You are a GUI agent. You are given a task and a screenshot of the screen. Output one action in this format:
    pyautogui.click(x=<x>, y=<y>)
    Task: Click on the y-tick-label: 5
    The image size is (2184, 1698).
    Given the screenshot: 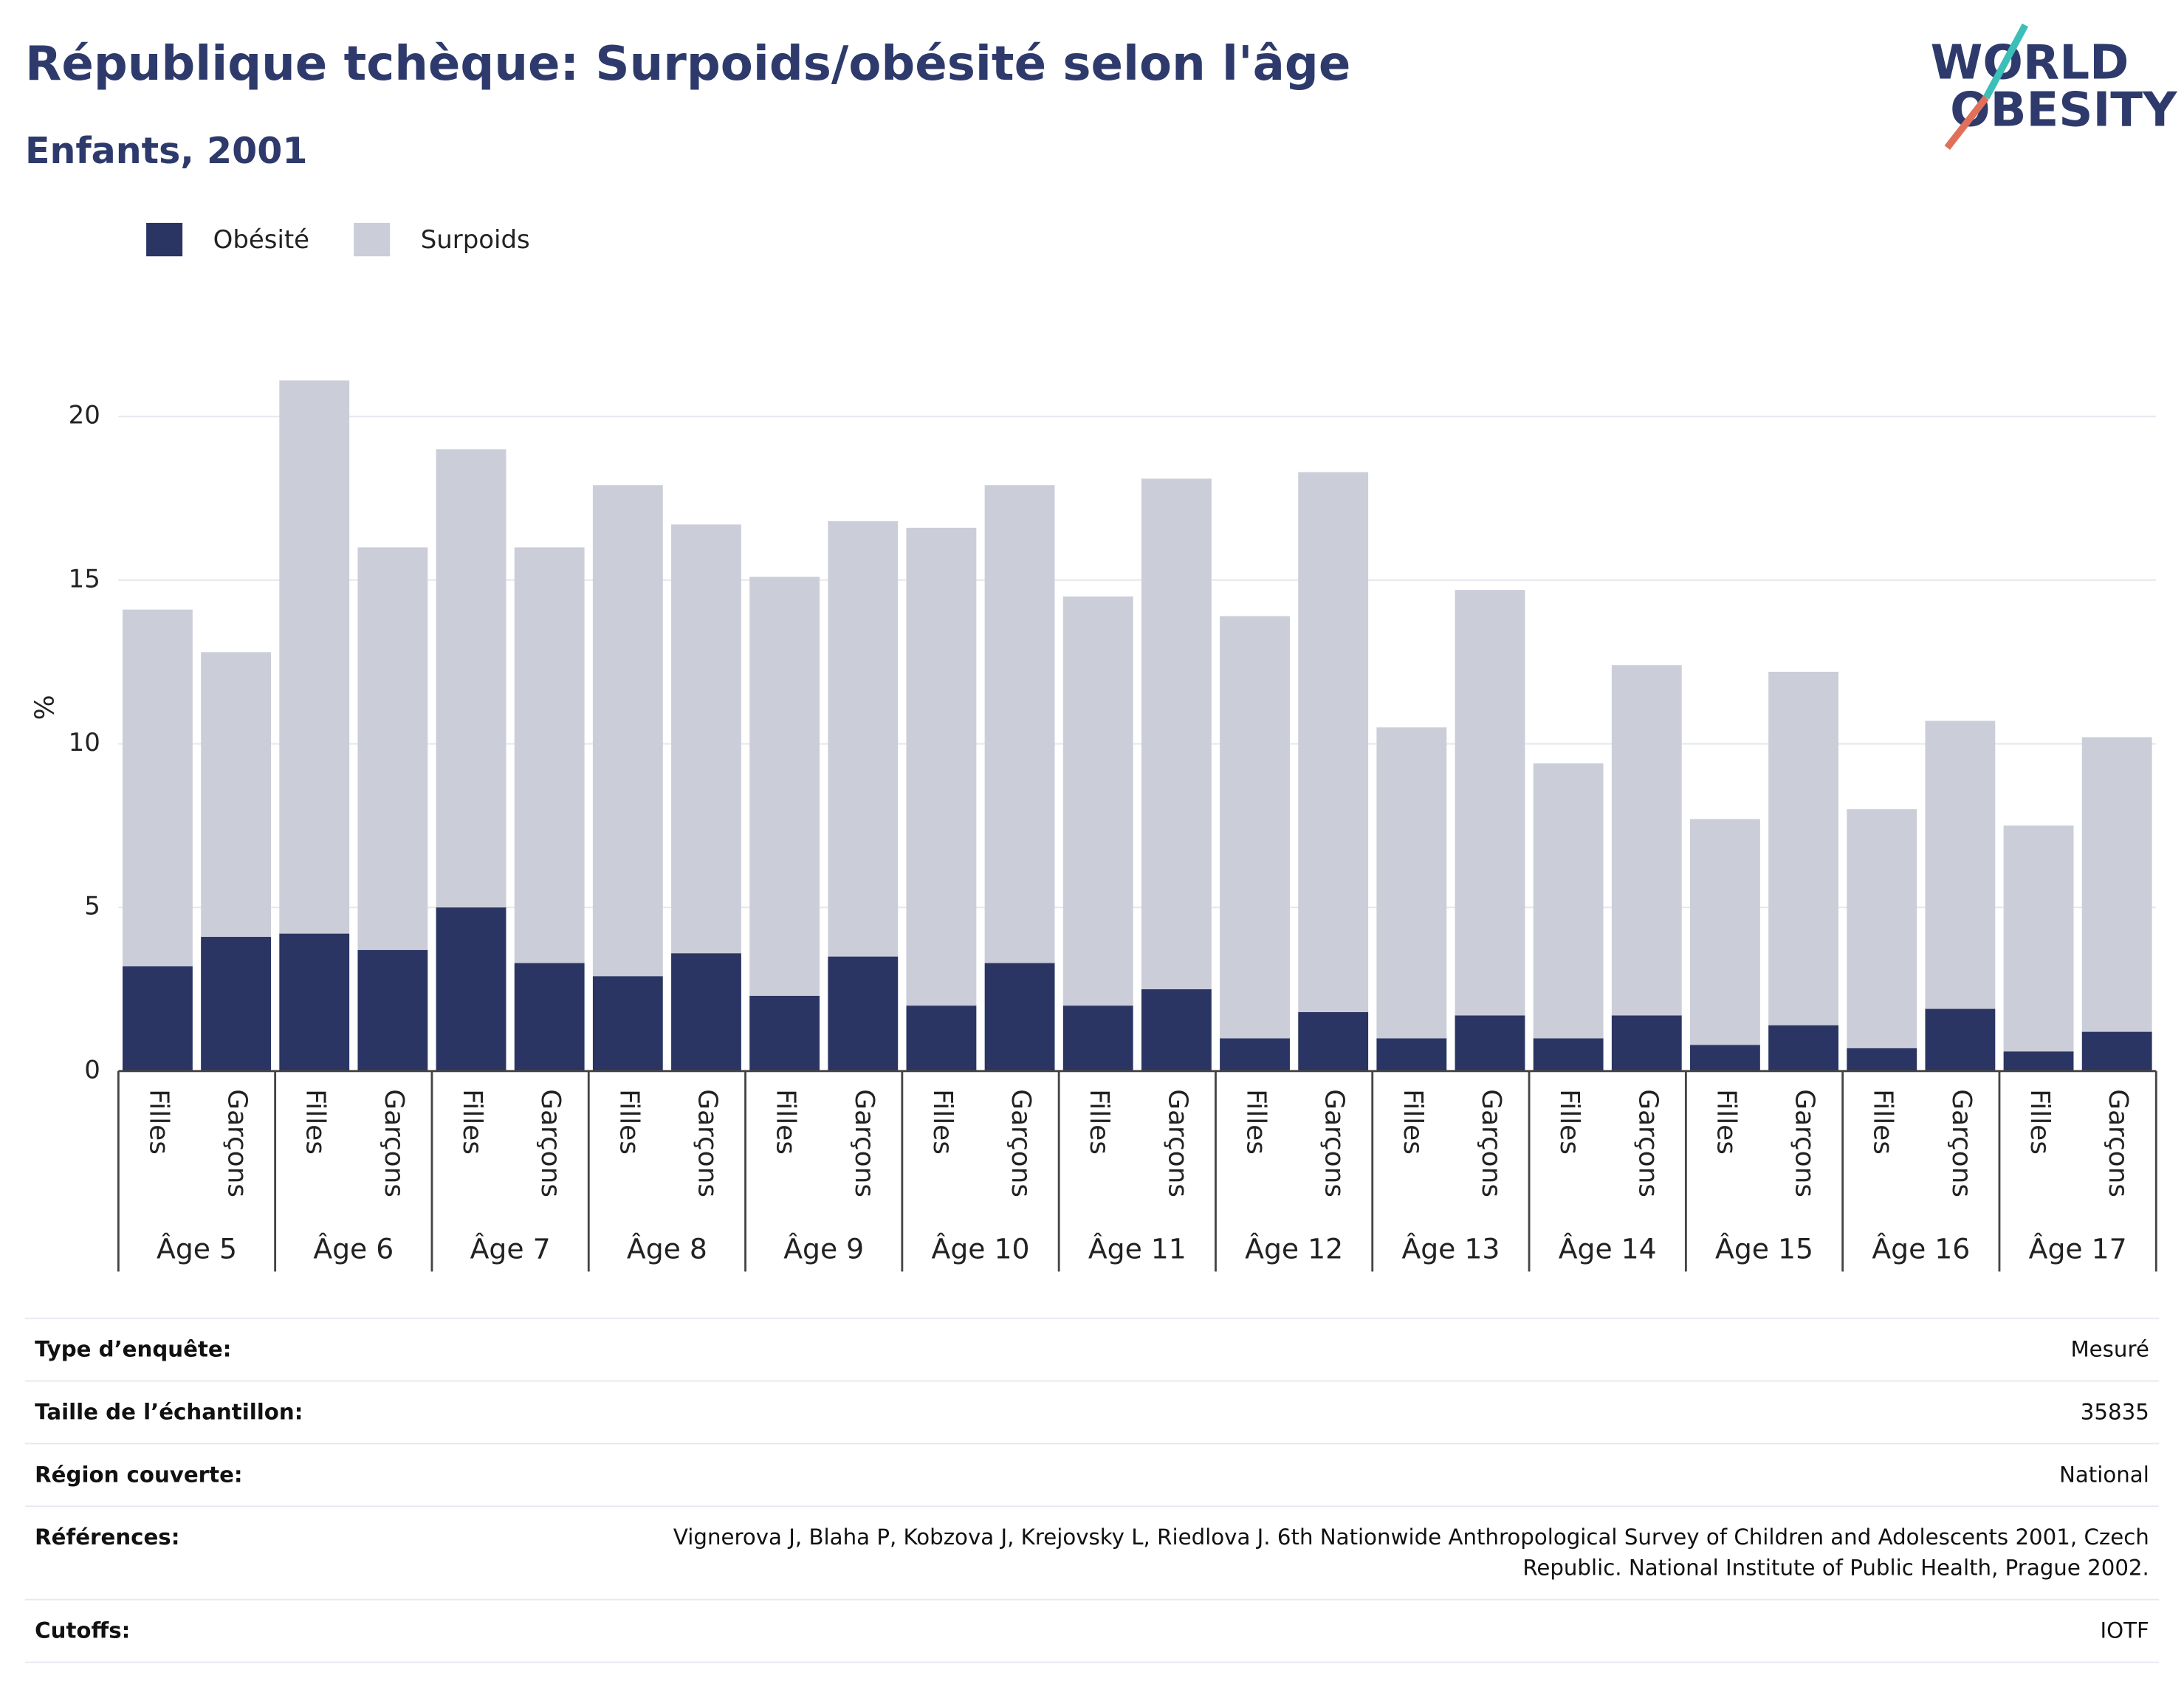 What is the action you would take?
    pyautogui.click(x=92, y=907)
    